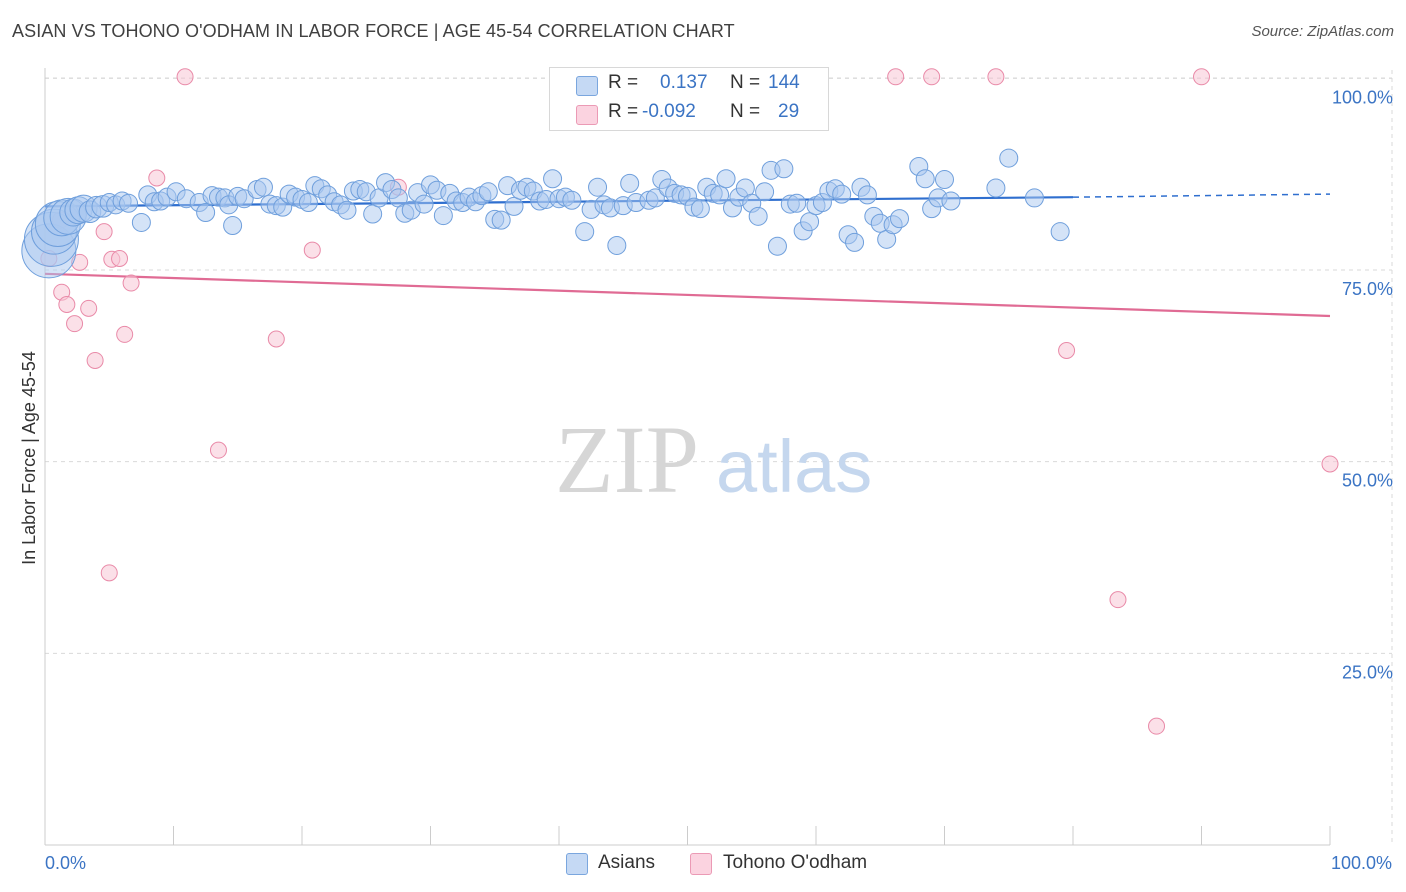  I want to click on legend-row-asians: R = 0.137 N = 144, so click(689, 86).